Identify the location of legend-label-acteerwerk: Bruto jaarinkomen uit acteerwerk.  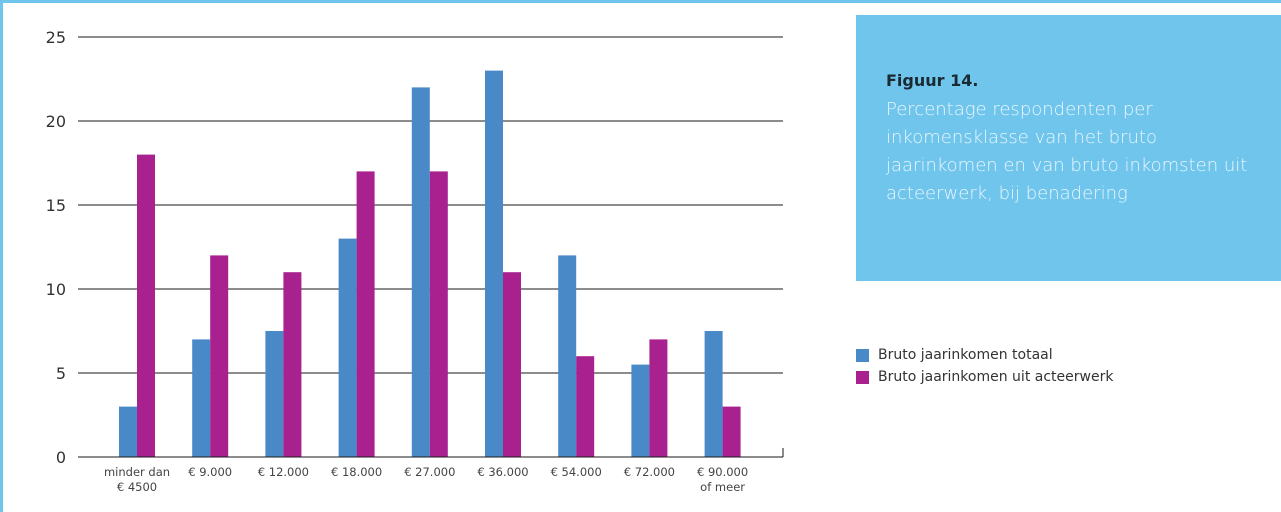
(996, 377).